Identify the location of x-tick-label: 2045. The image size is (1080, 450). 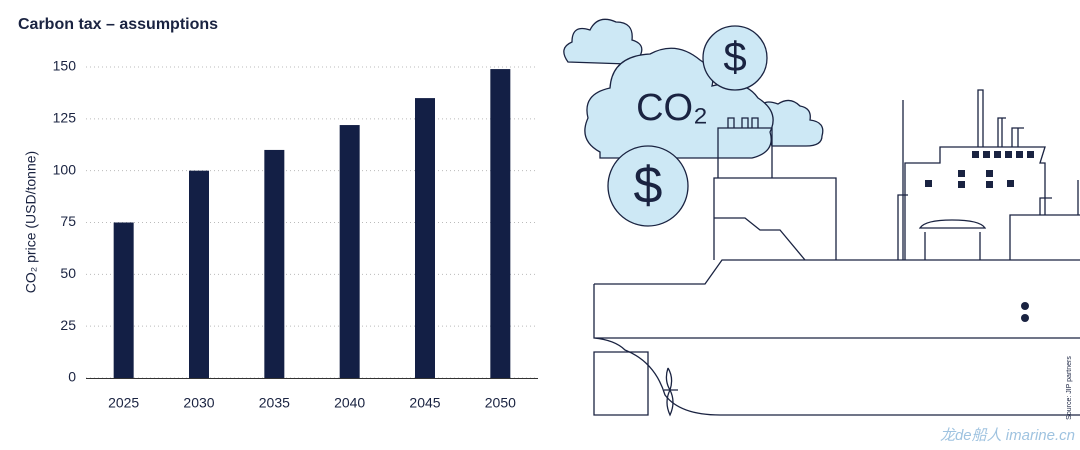
(424, 403).